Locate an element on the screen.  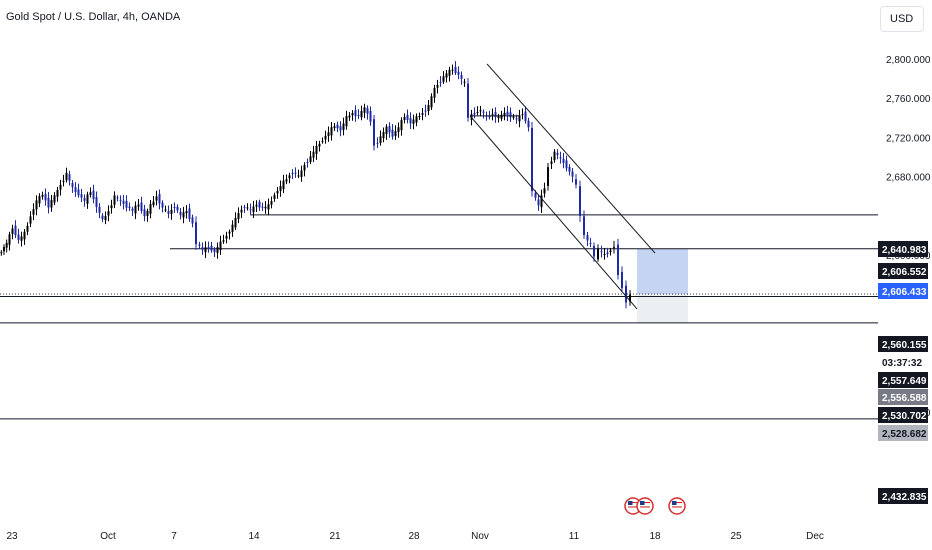
flag-ring is located at coordinates (645, 506).